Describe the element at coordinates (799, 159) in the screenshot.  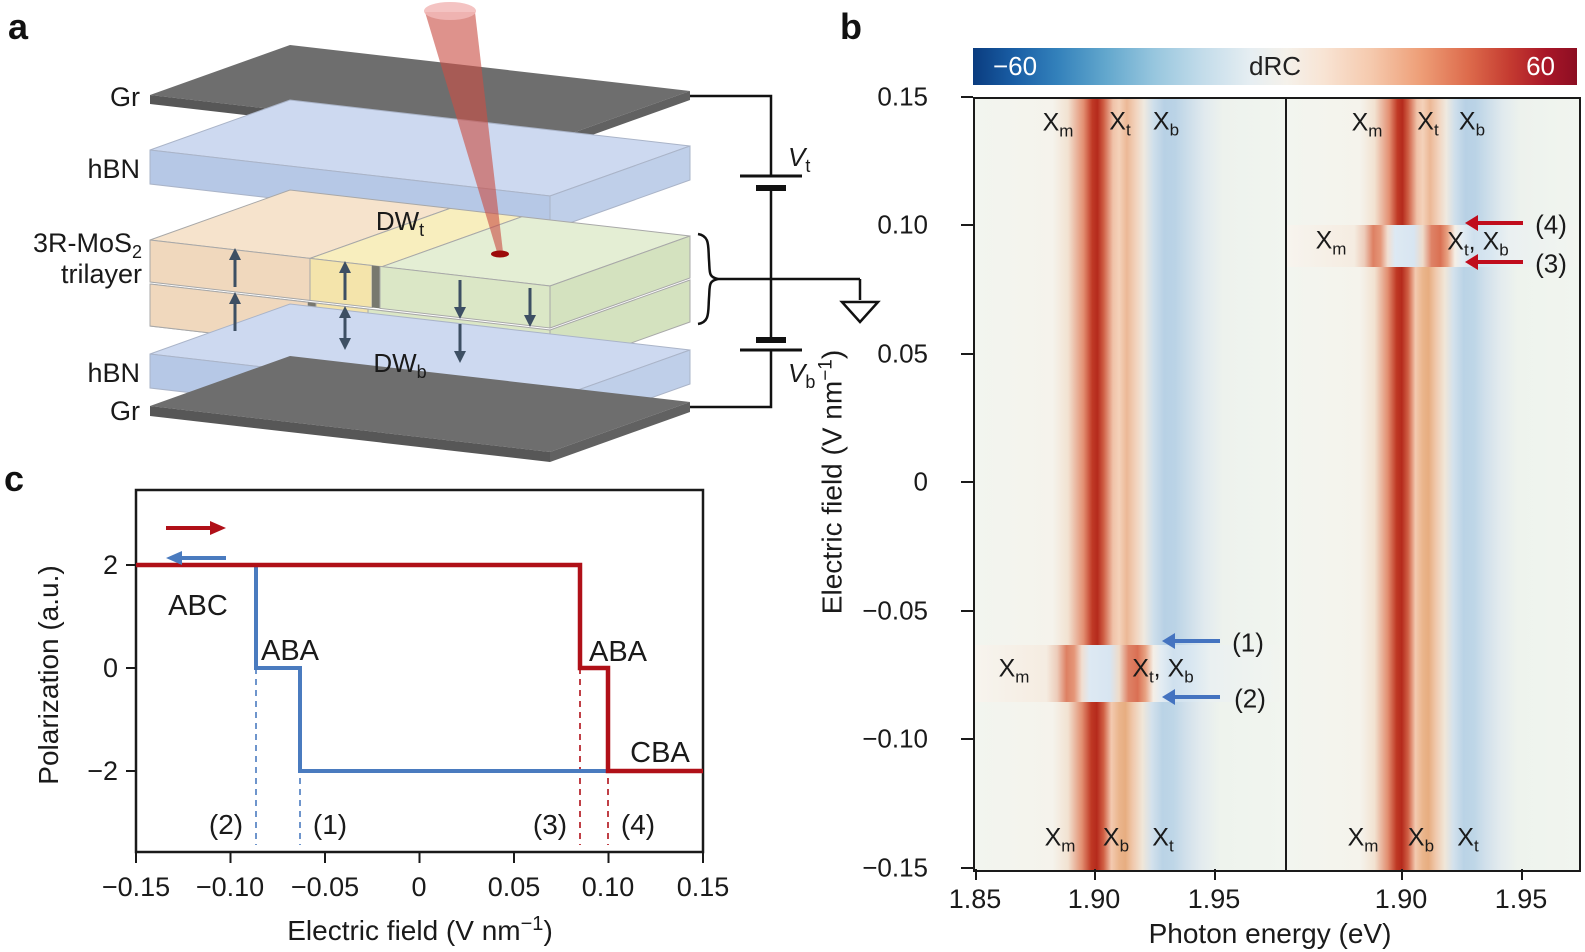
I see `vt-label: Vt` at that location.